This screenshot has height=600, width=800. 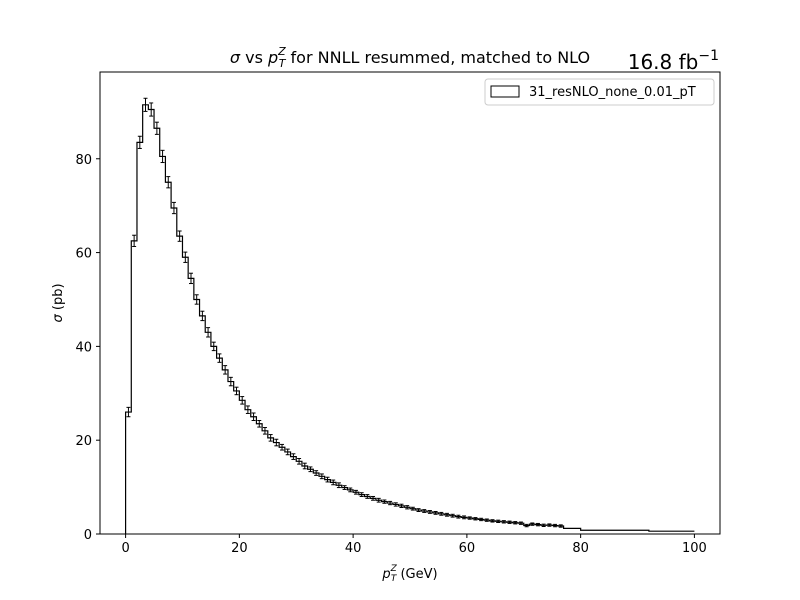 I want to click on title-sup: Z, so click(x=281, y=51).